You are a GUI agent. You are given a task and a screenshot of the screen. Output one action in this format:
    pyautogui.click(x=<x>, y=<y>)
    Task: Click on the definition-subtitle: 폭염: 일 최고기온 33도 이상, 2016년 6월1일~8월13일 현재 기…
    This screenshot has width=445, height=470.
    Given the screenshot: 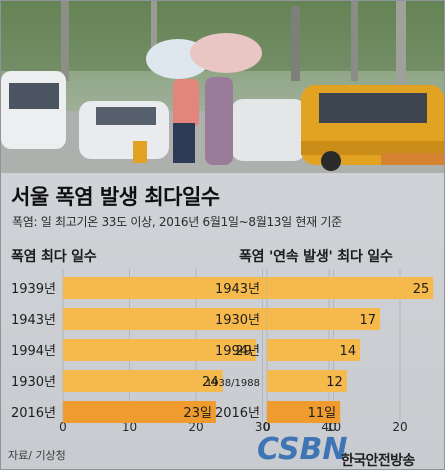 What is the action you would take?
    pyautogui.click(x=177, y=222)
    